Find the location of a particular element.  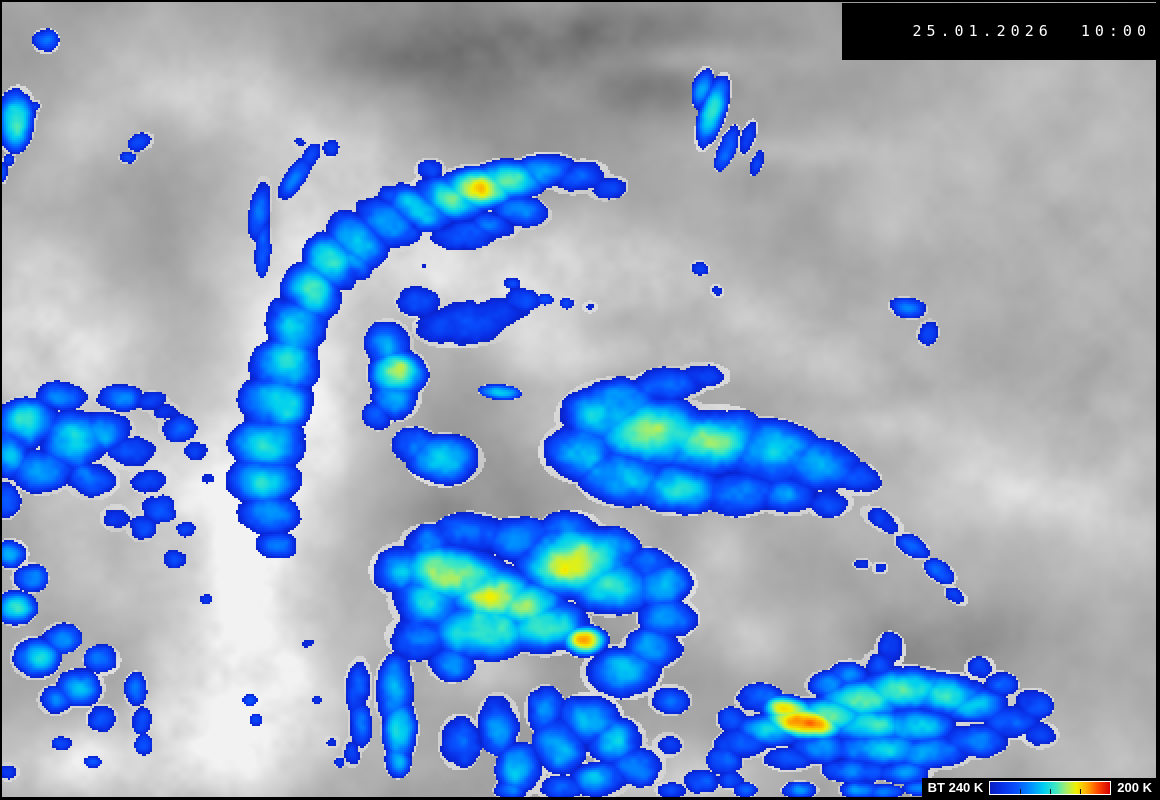

brightness-temperature-legend: BT 240 K 200 K is located at coordinates (1039, 788).